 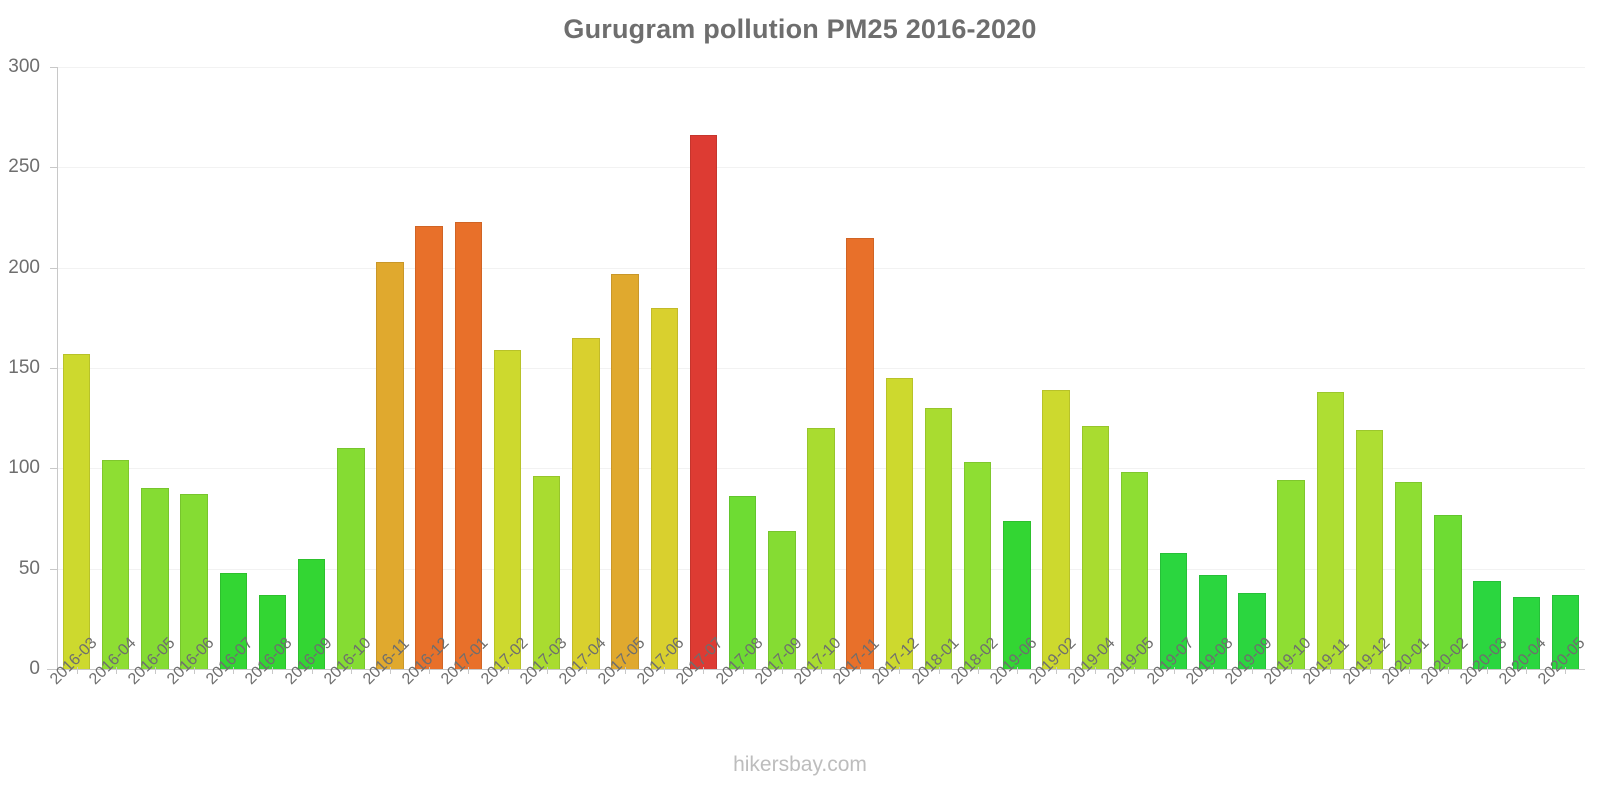 I want to click on y-axis-line, so click(x=57, y=368).